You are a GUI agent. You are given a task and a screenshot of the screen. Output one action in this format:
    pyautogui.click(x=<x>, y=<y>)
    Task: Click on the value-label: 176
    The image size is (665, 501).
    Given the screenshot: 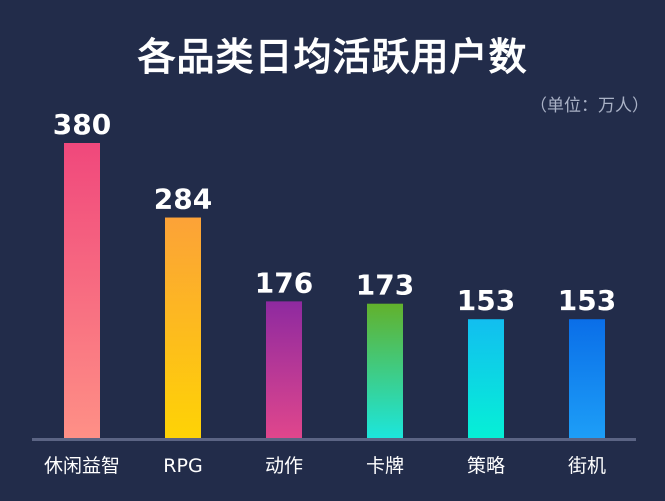 What is the action you would take?
    pyautogui.click(x=284, y=282)
    